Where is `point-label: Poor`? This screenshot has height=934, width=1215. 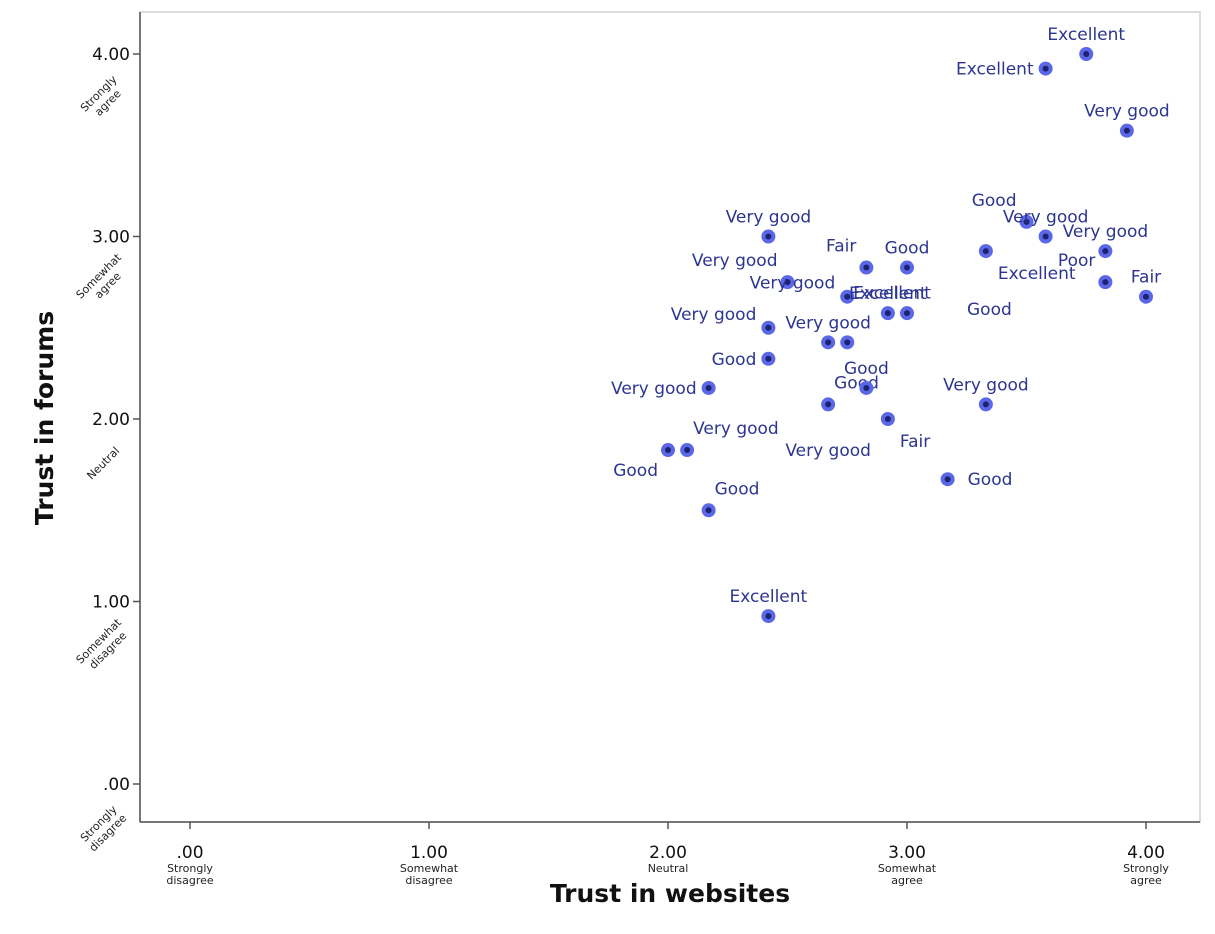 point-label: Poor is located at coordinates (1076, 261).